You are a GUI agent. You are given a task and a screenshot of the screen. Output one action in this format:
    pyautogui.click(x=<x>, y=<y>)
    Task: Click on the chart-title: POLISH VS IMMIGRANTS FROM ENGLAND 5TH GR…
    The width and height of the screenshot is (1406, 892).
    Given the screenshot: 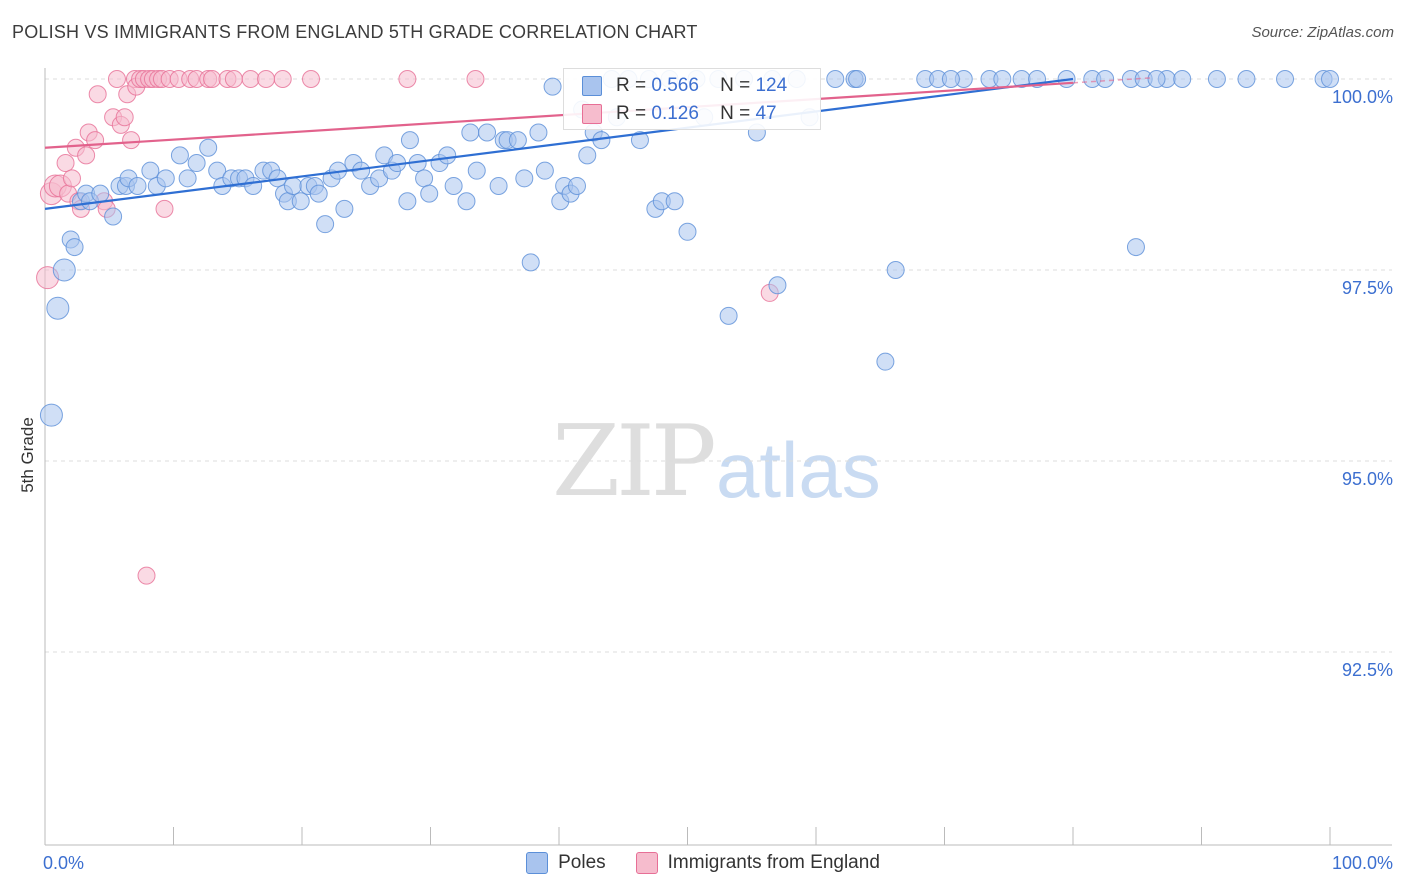 What is the action you would take?
    pyautogui.click(x=355, y=32)
    